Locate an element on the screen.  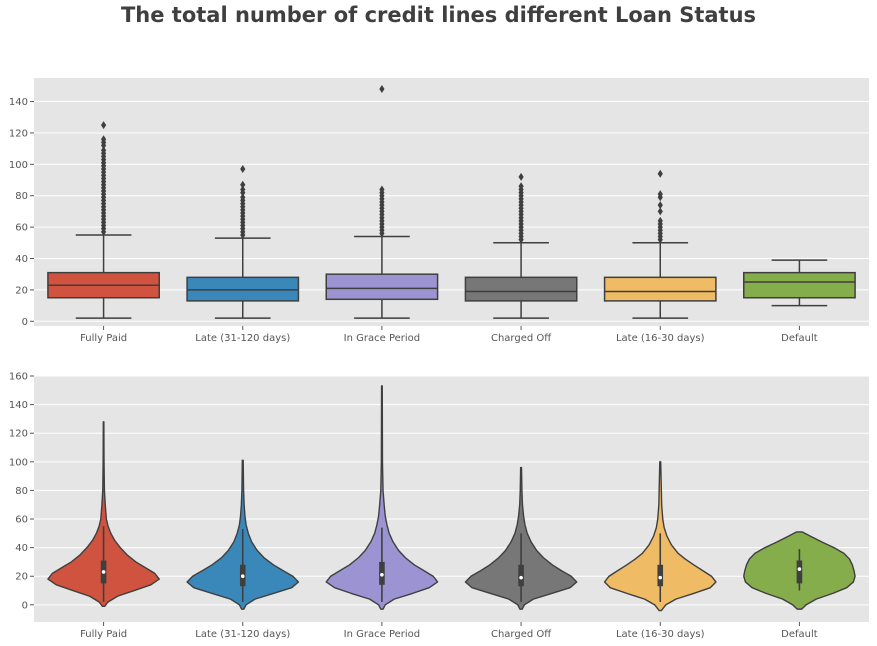
box-xtick-label: Fully Paid is located at coordinates (103, 338).